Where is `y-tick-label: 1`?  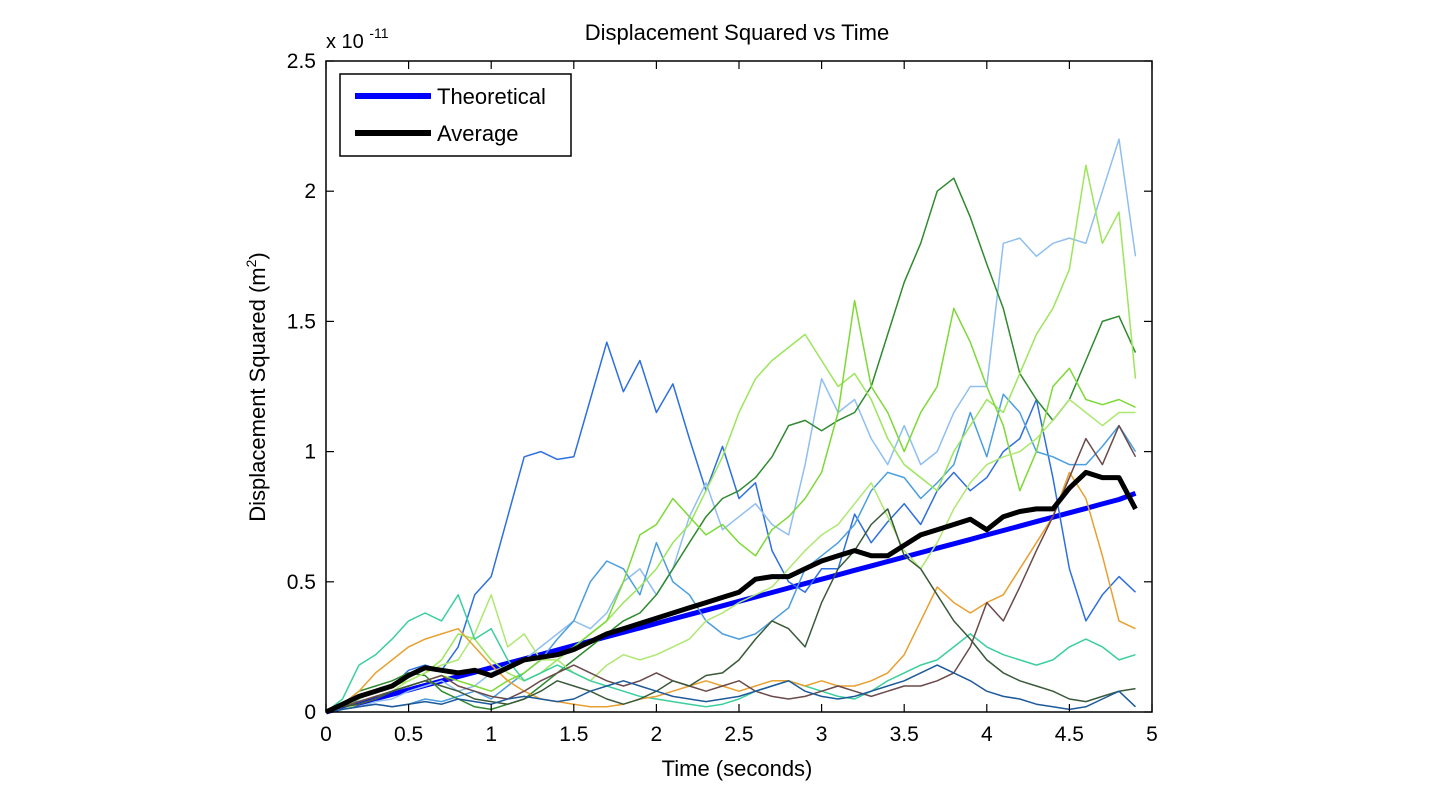
y-tick-label: 1 is located at coordinates (310, 452).